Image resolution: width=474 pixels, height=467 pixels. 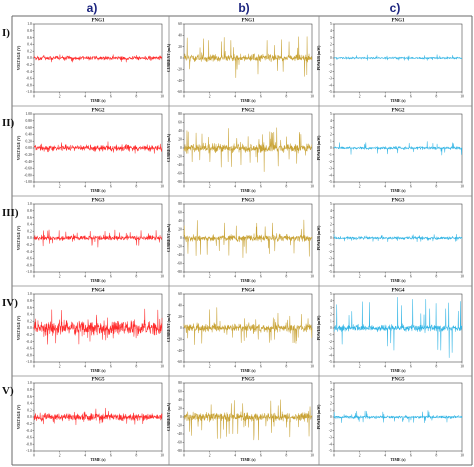 I want to click on panel-title: PNG3, so click(x=98, y=201).